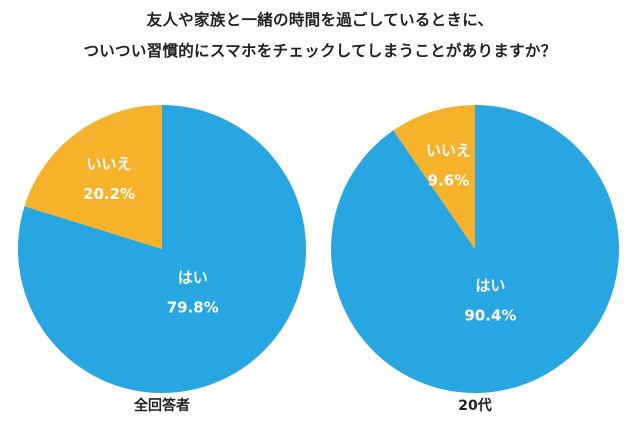 The image size is (640, 436). I want to click on pie-caption-20s: 20代, so click(475, 406).